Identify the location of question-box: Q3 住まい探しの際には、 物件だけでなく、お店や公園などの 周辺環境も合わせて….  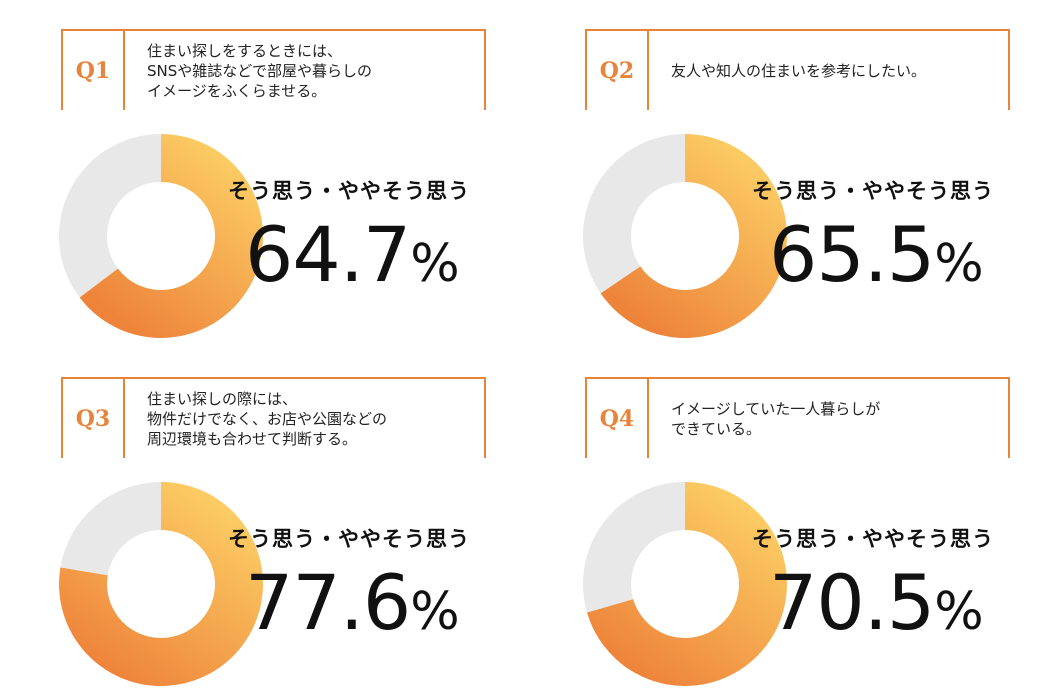
(273, 417).